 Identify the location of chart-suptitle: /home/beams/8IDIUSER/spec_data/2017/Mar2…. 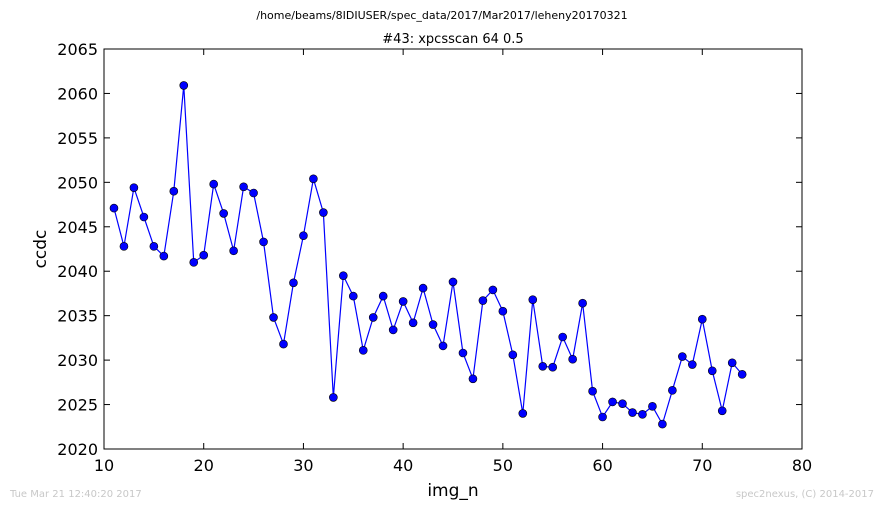
(441, 15).